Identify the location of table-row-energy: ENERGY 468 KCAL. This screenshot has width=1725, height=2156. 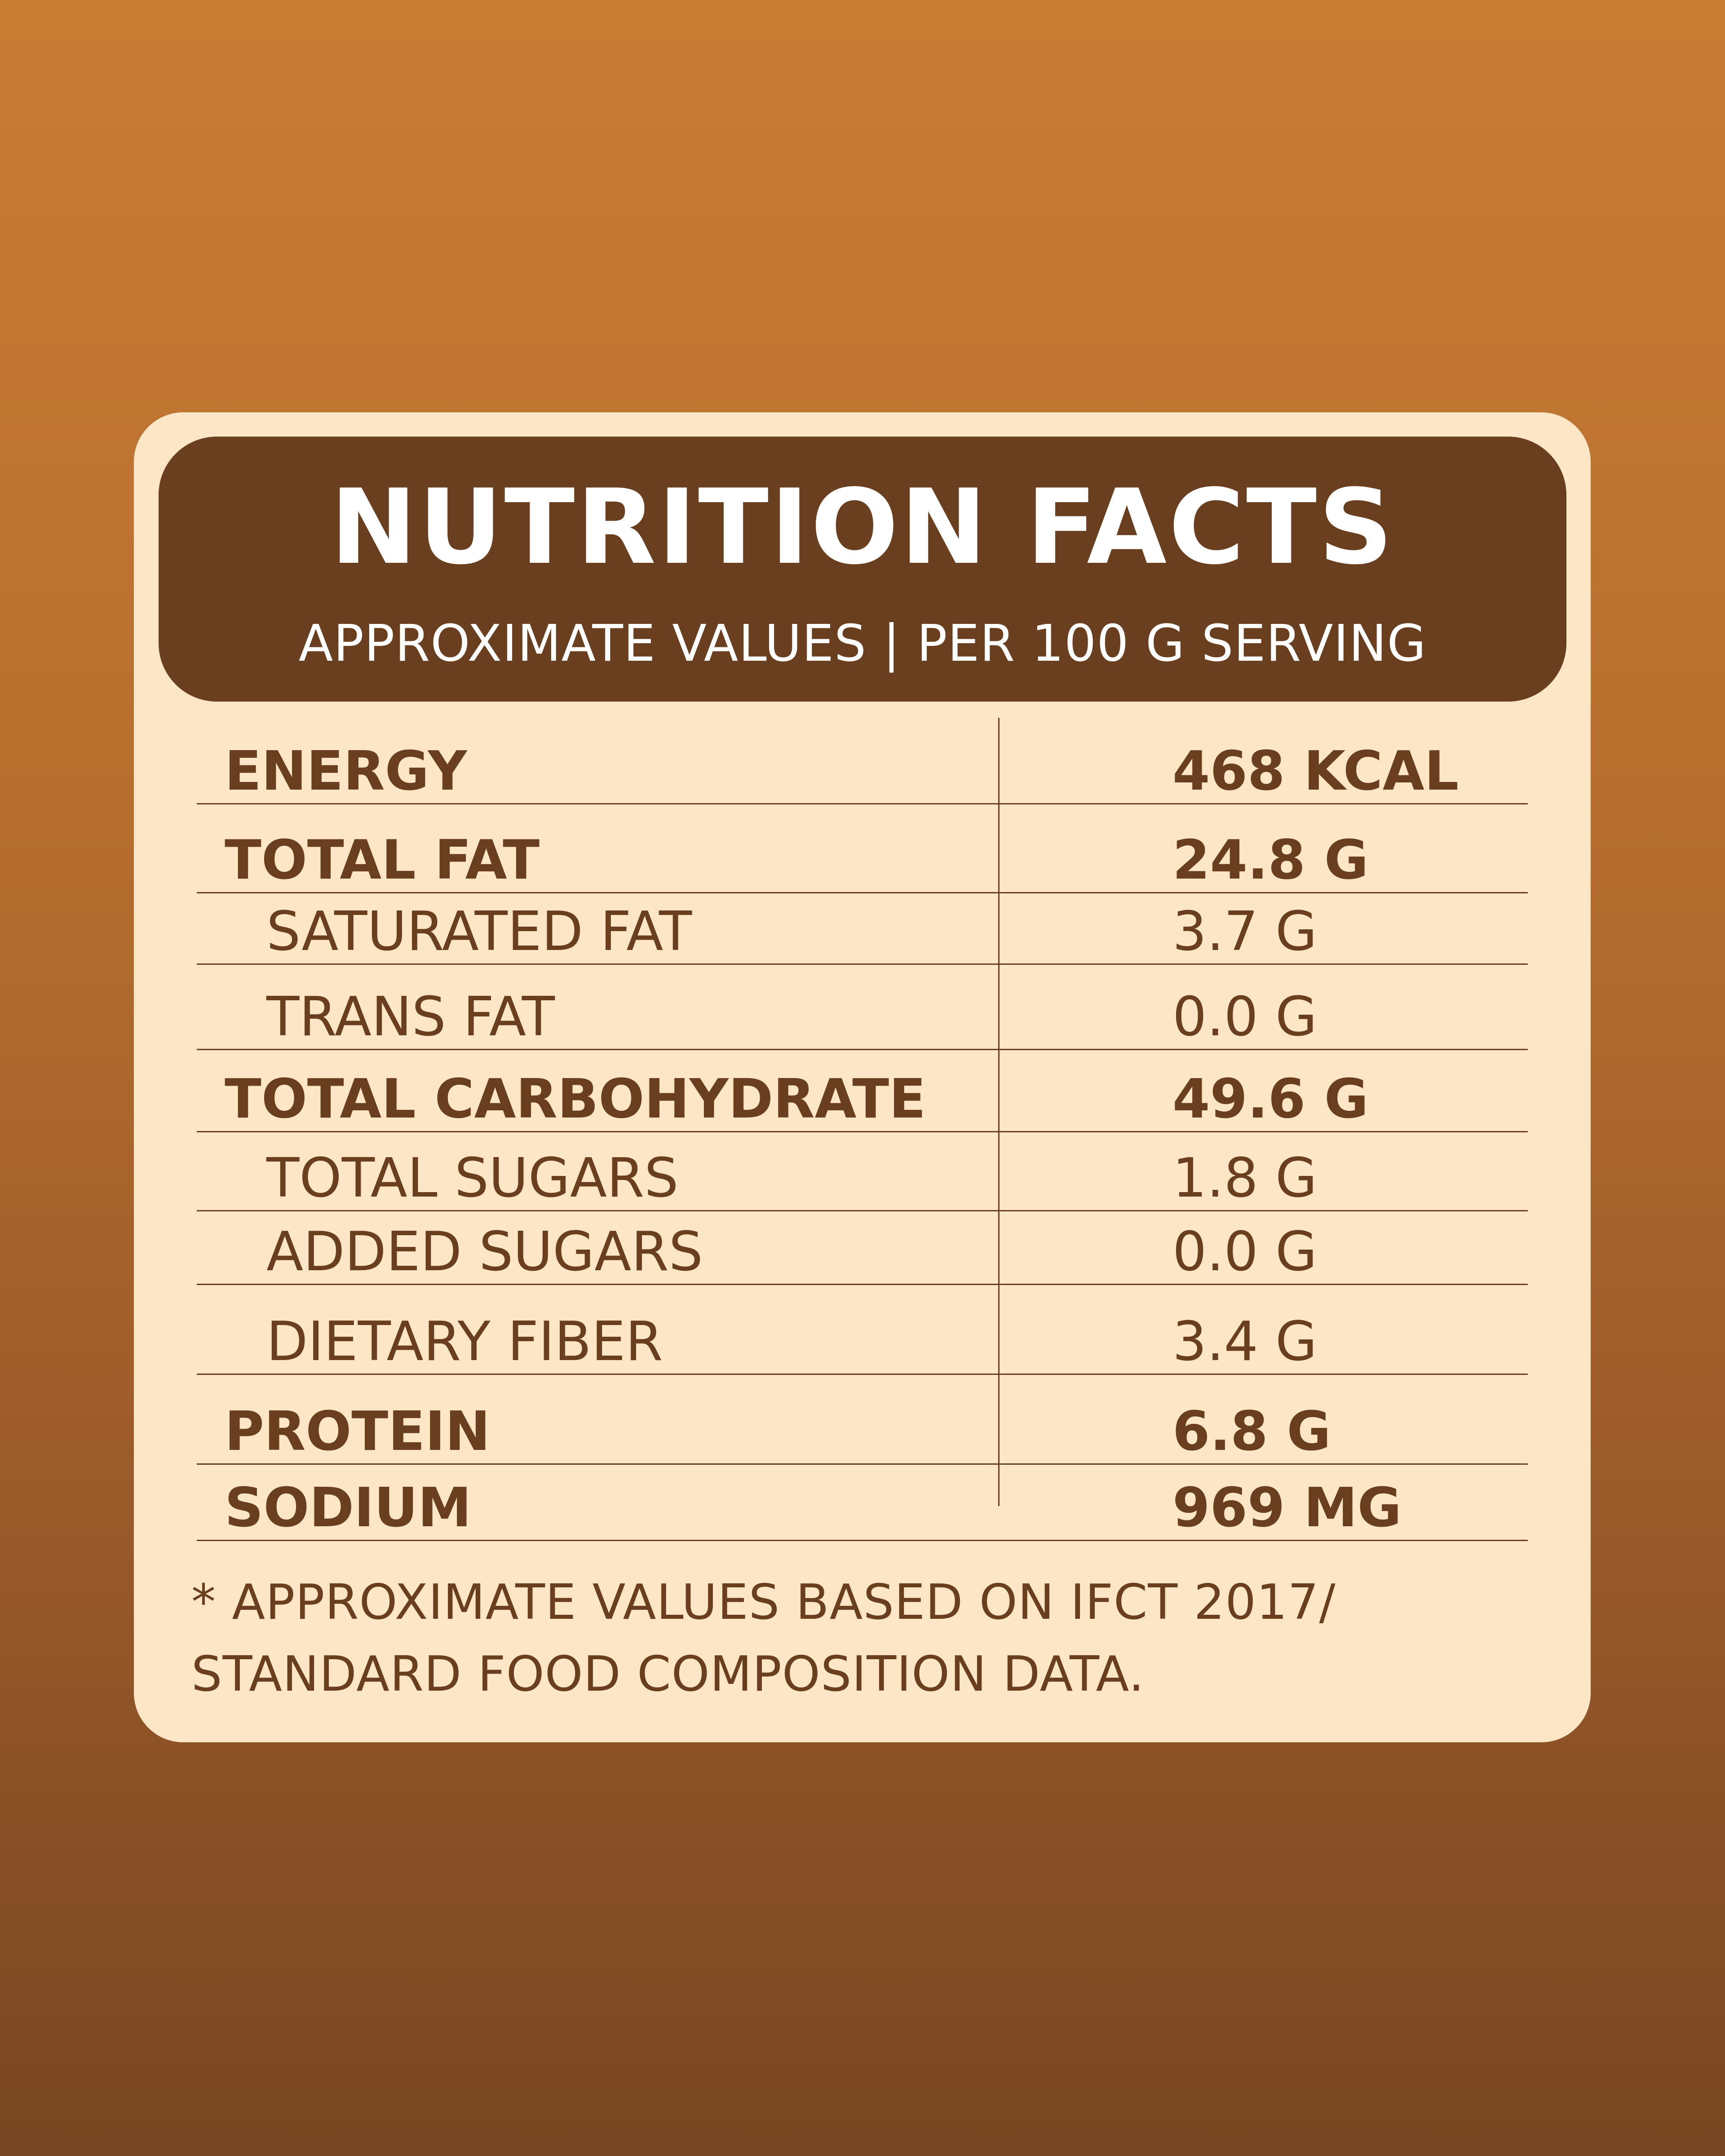
(862, 761).